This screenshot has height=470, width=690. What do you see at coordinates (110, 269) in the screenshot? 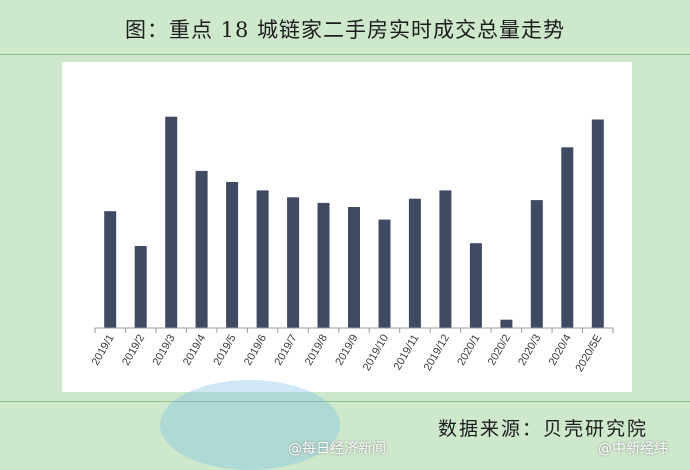
I see `bar-2019/1` at bounding box center [110, 269].